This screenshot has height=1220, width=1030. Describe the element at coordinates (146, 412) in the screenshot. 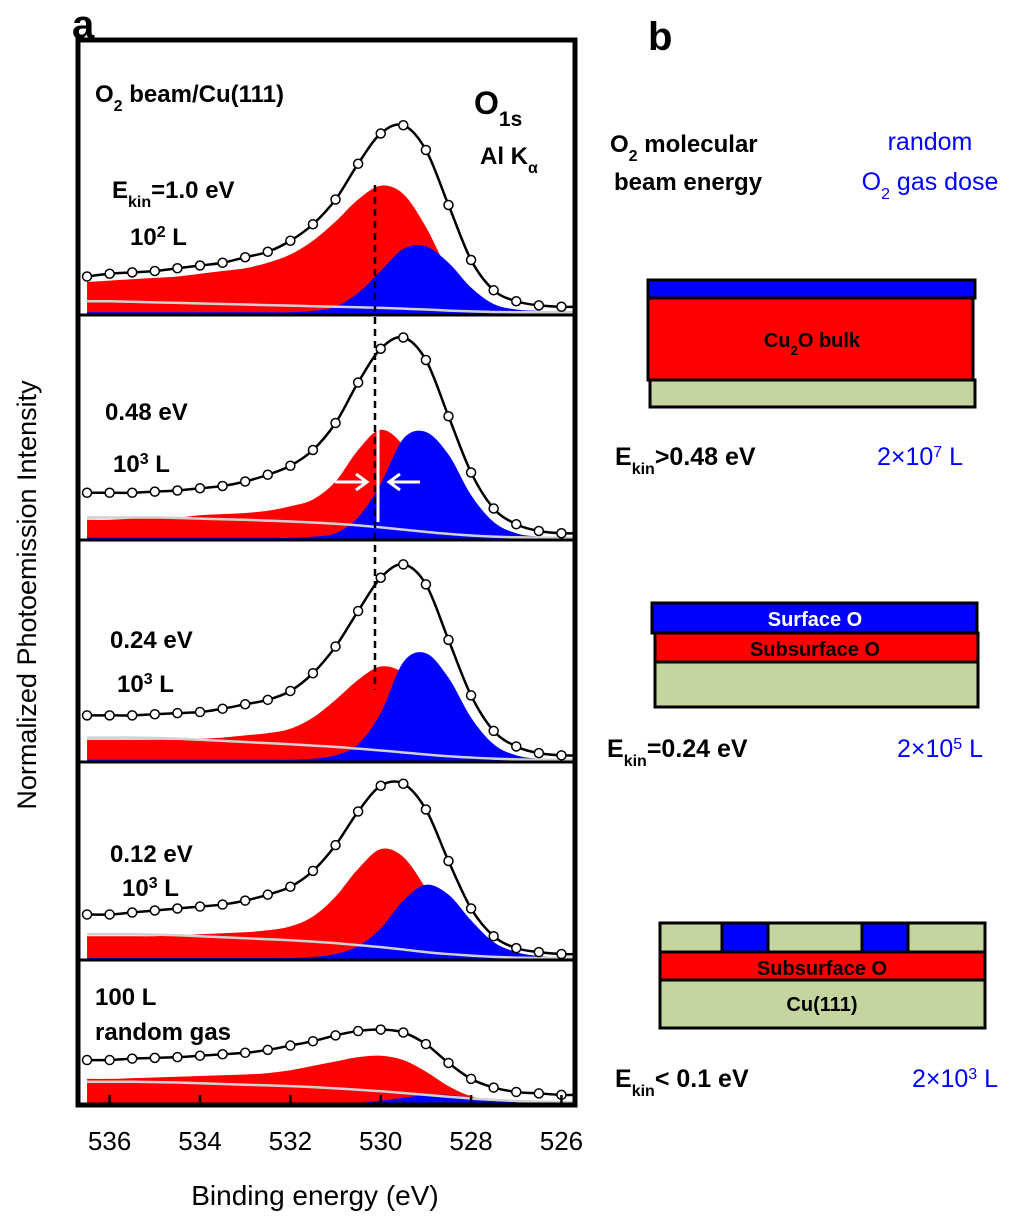

I see `panel-label: 0.48 eV` at that location.